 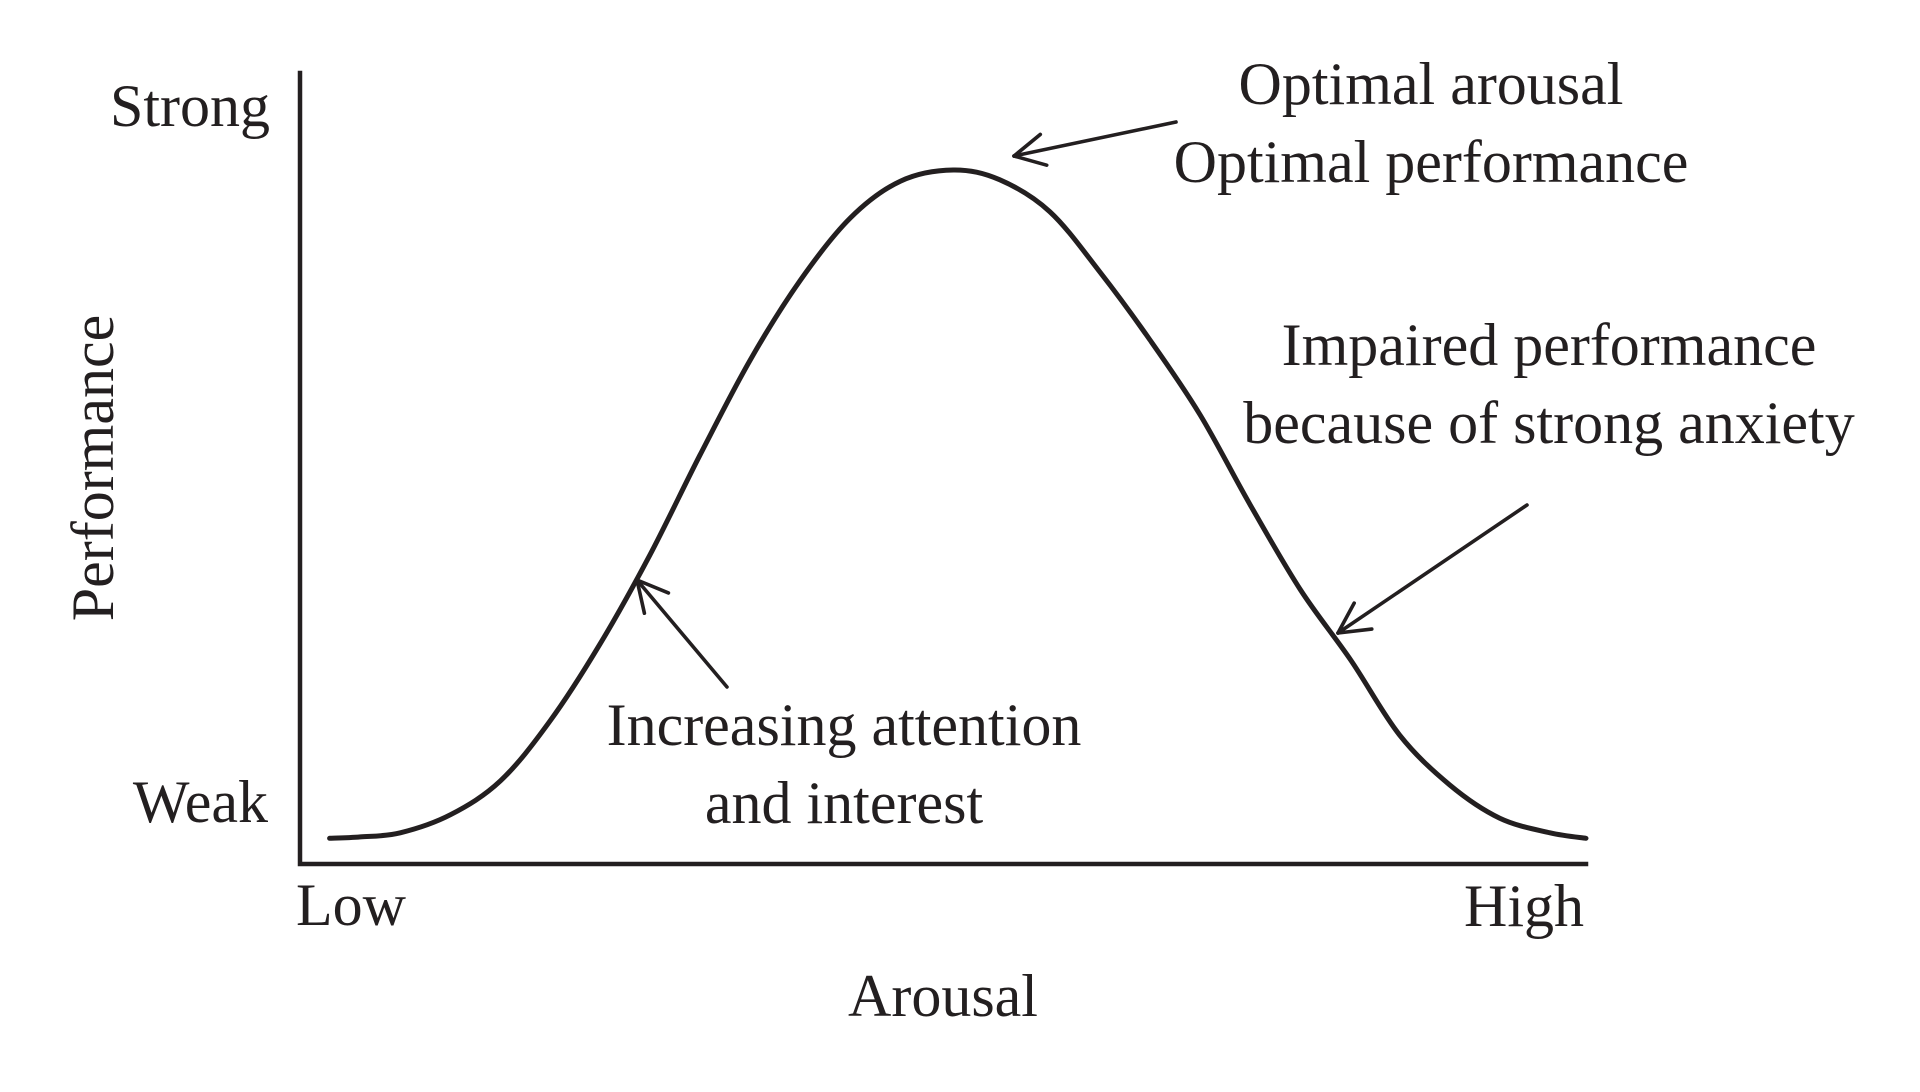 What do you see at coordinates (844, 764) in the screenshot?
I see `annotation-increasing: Increasing attention and interest` at bounding box center [844, 764].